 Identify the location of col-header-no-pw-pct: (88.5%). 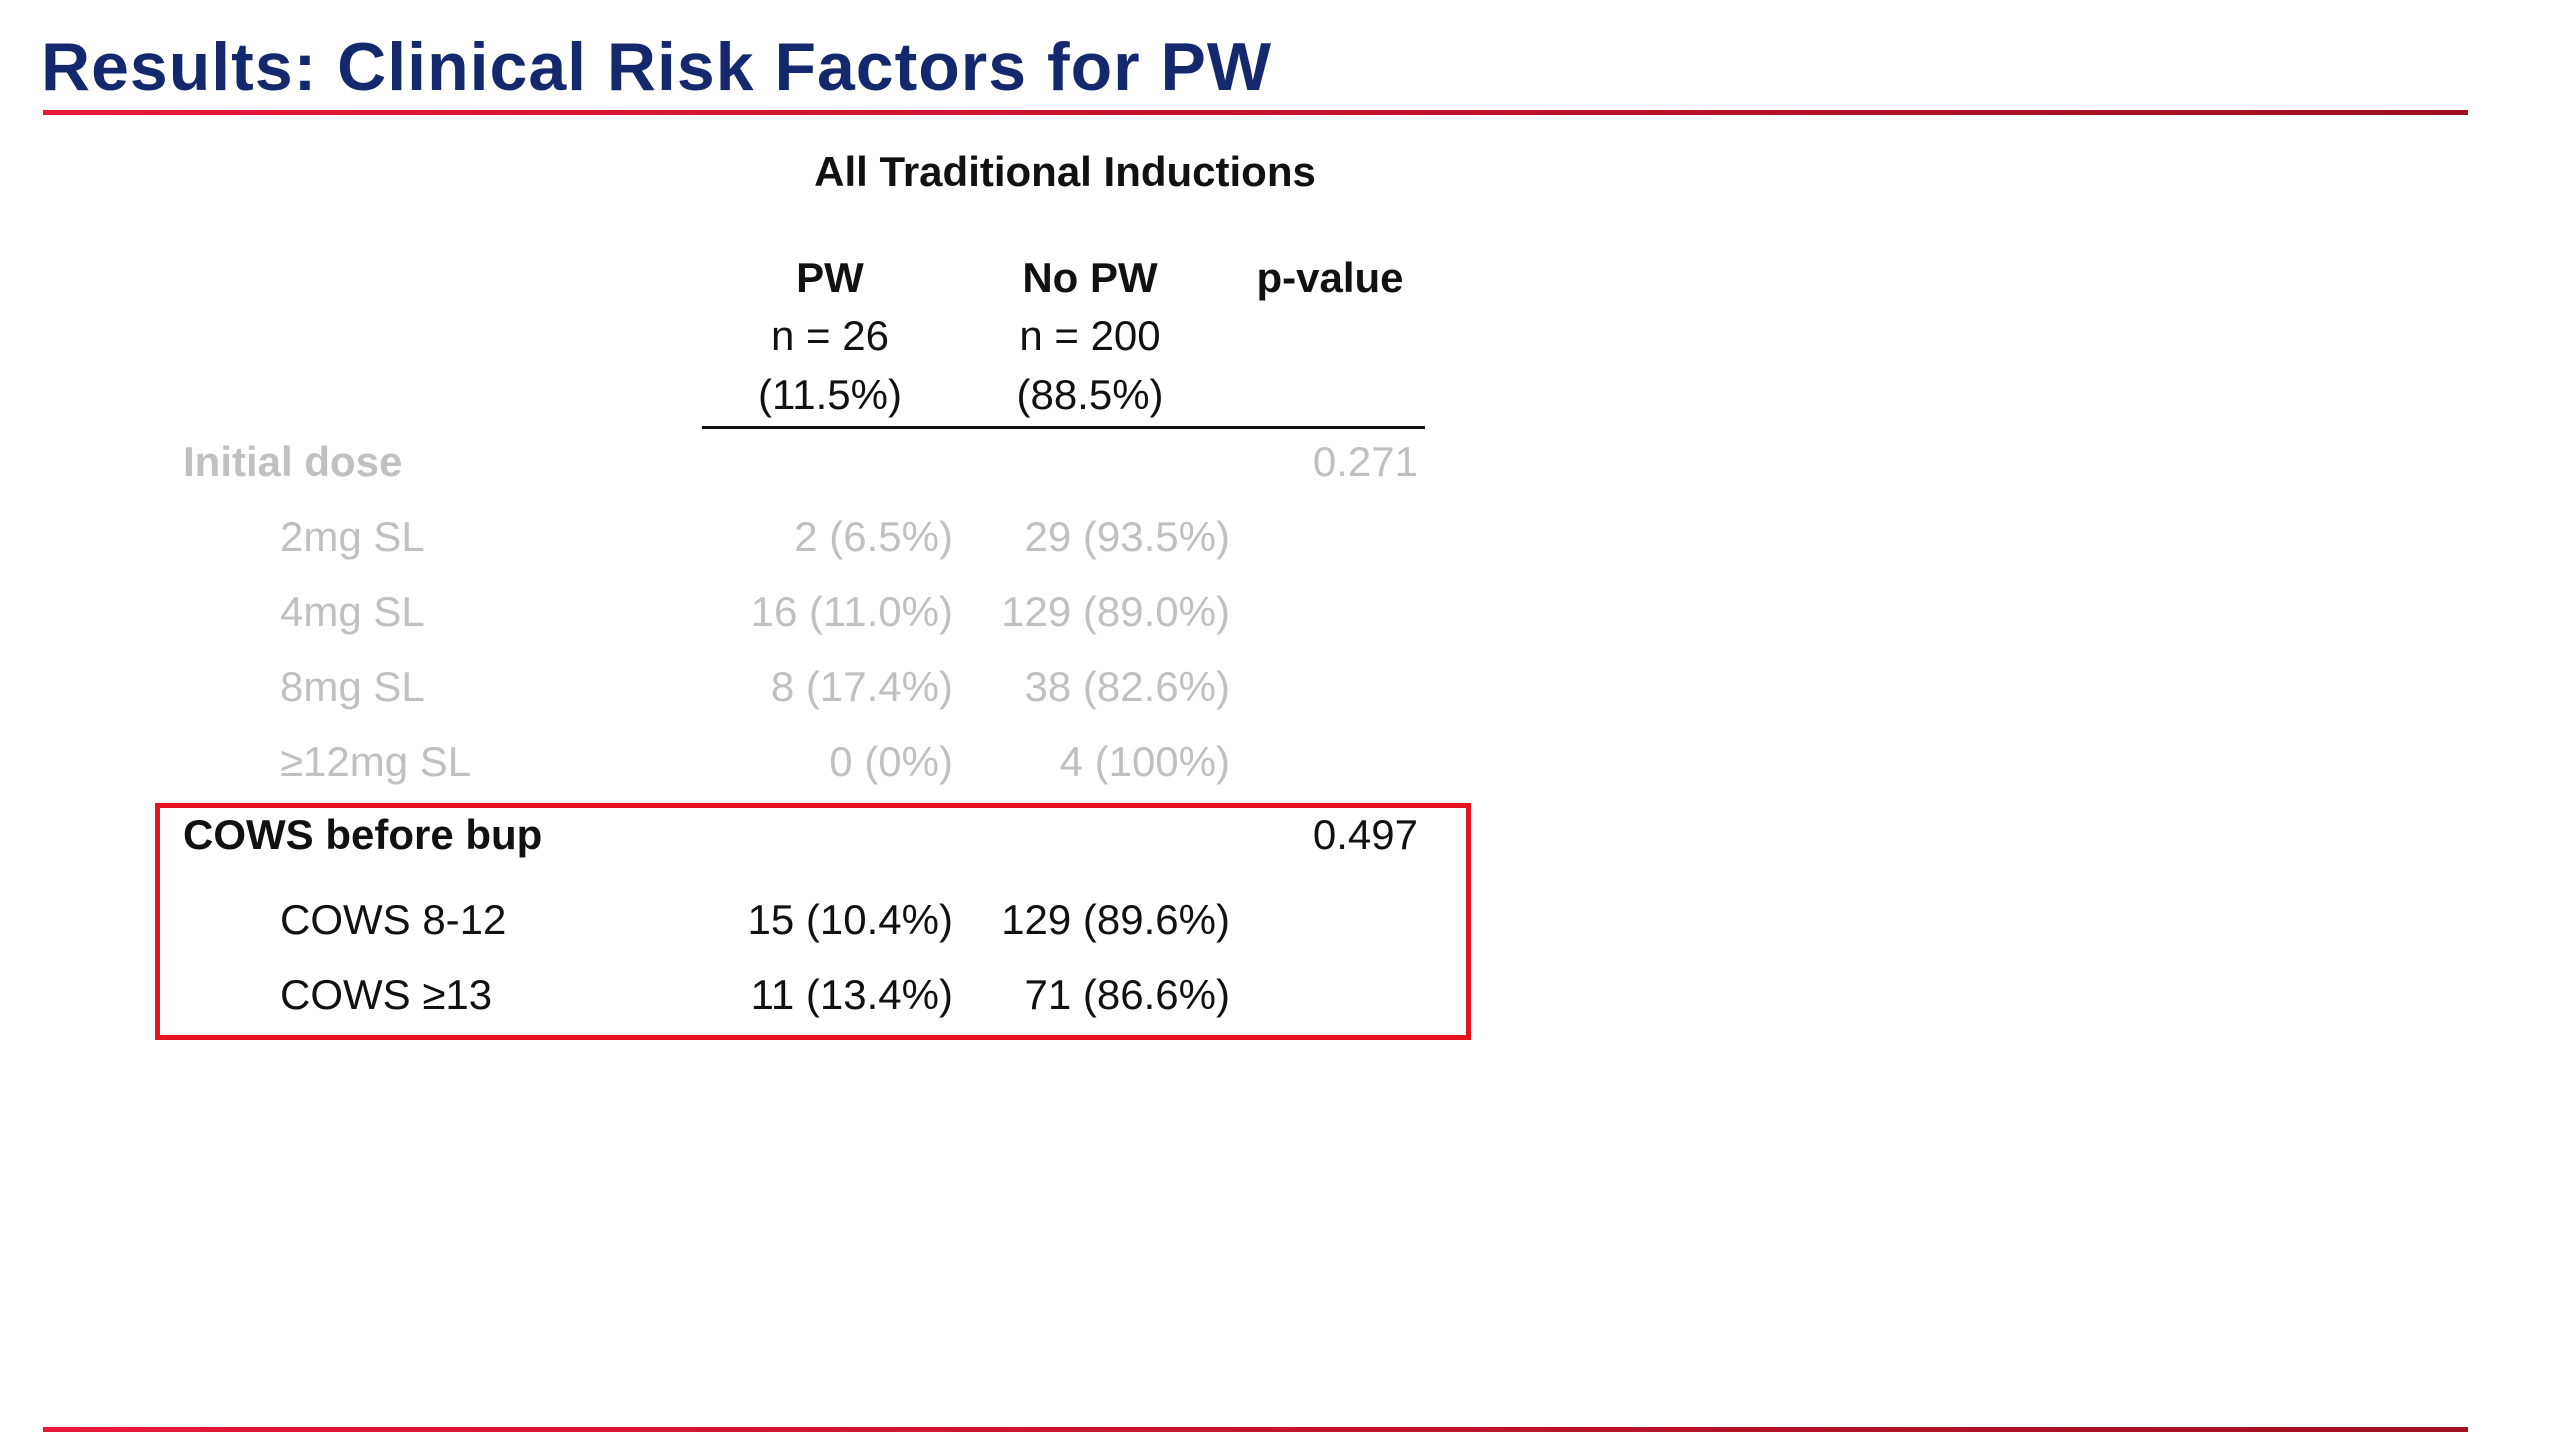
(1090, 394).